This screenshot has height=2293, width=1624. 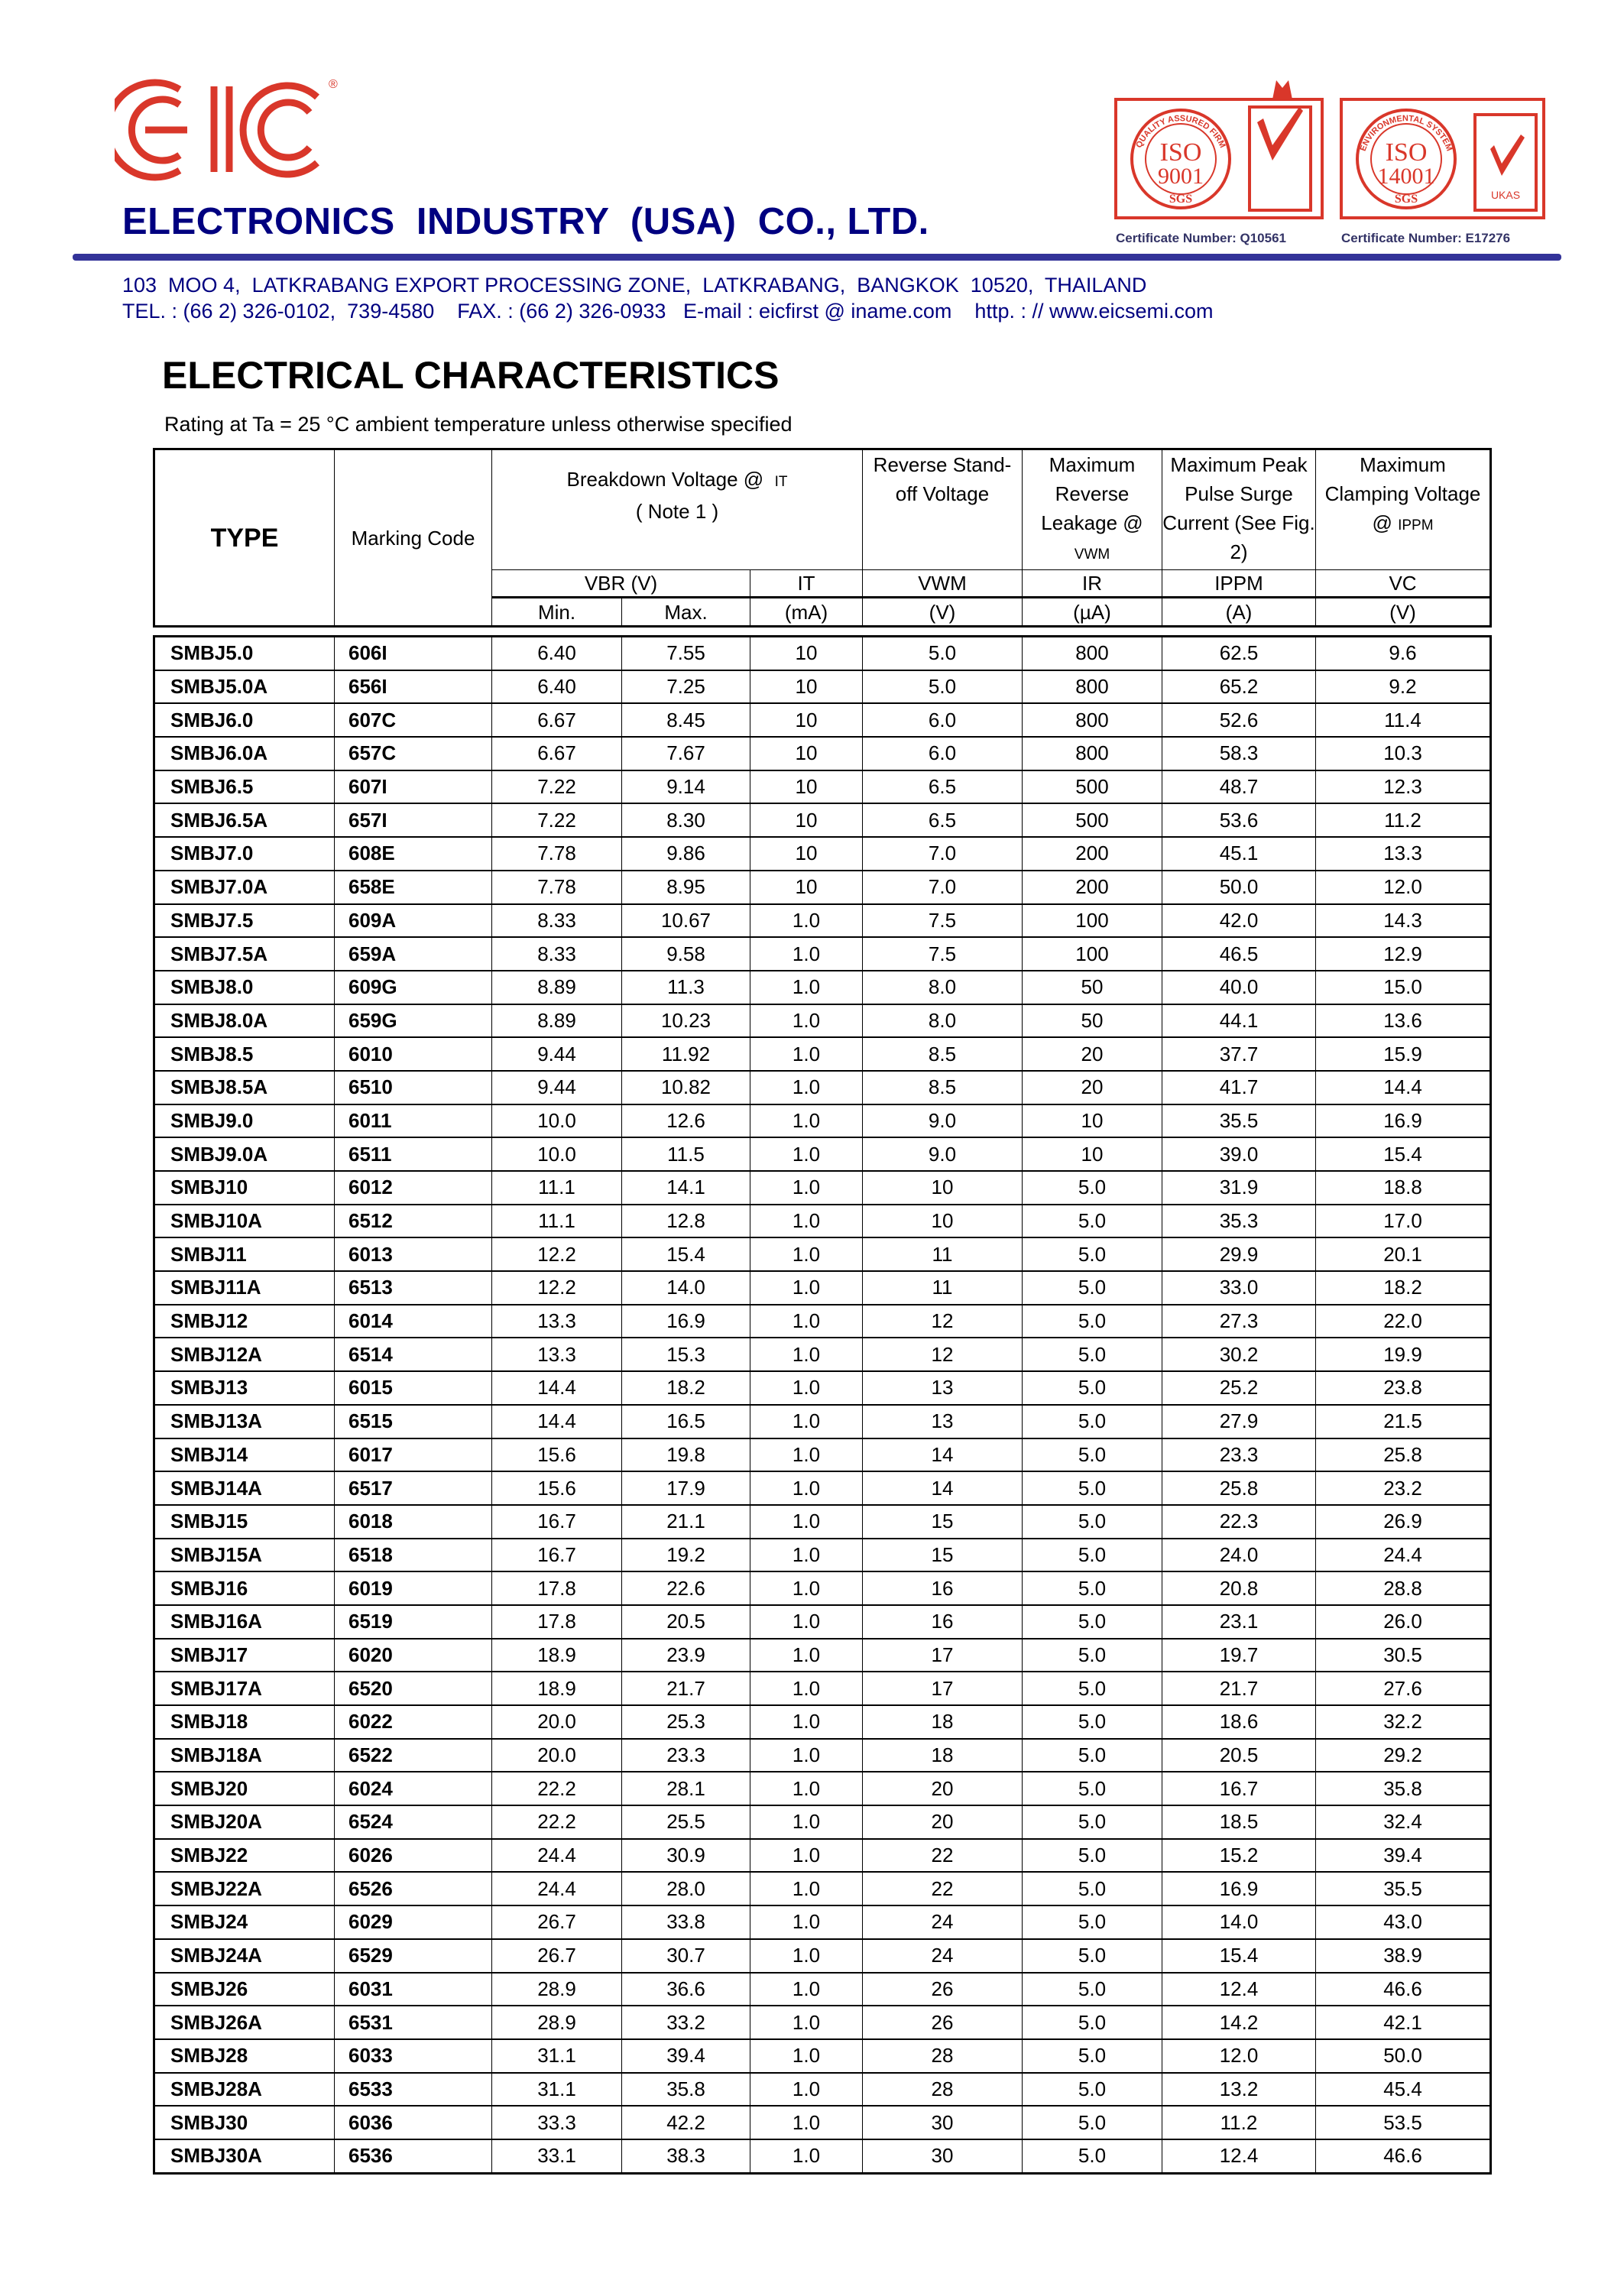 I want to click on cell-ippm: 15.2, so click(x=1239, y=1855).